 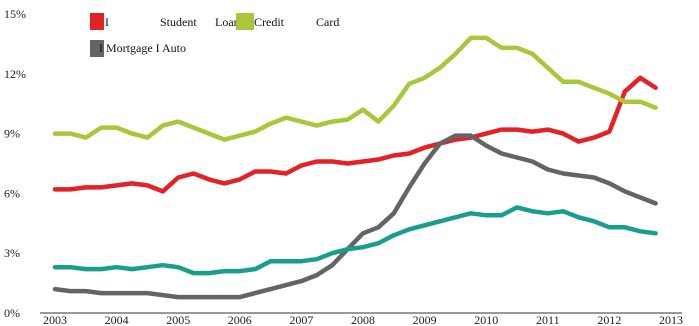 I want to click on legend-swatch-mortgage, so click(x=97, y=48).